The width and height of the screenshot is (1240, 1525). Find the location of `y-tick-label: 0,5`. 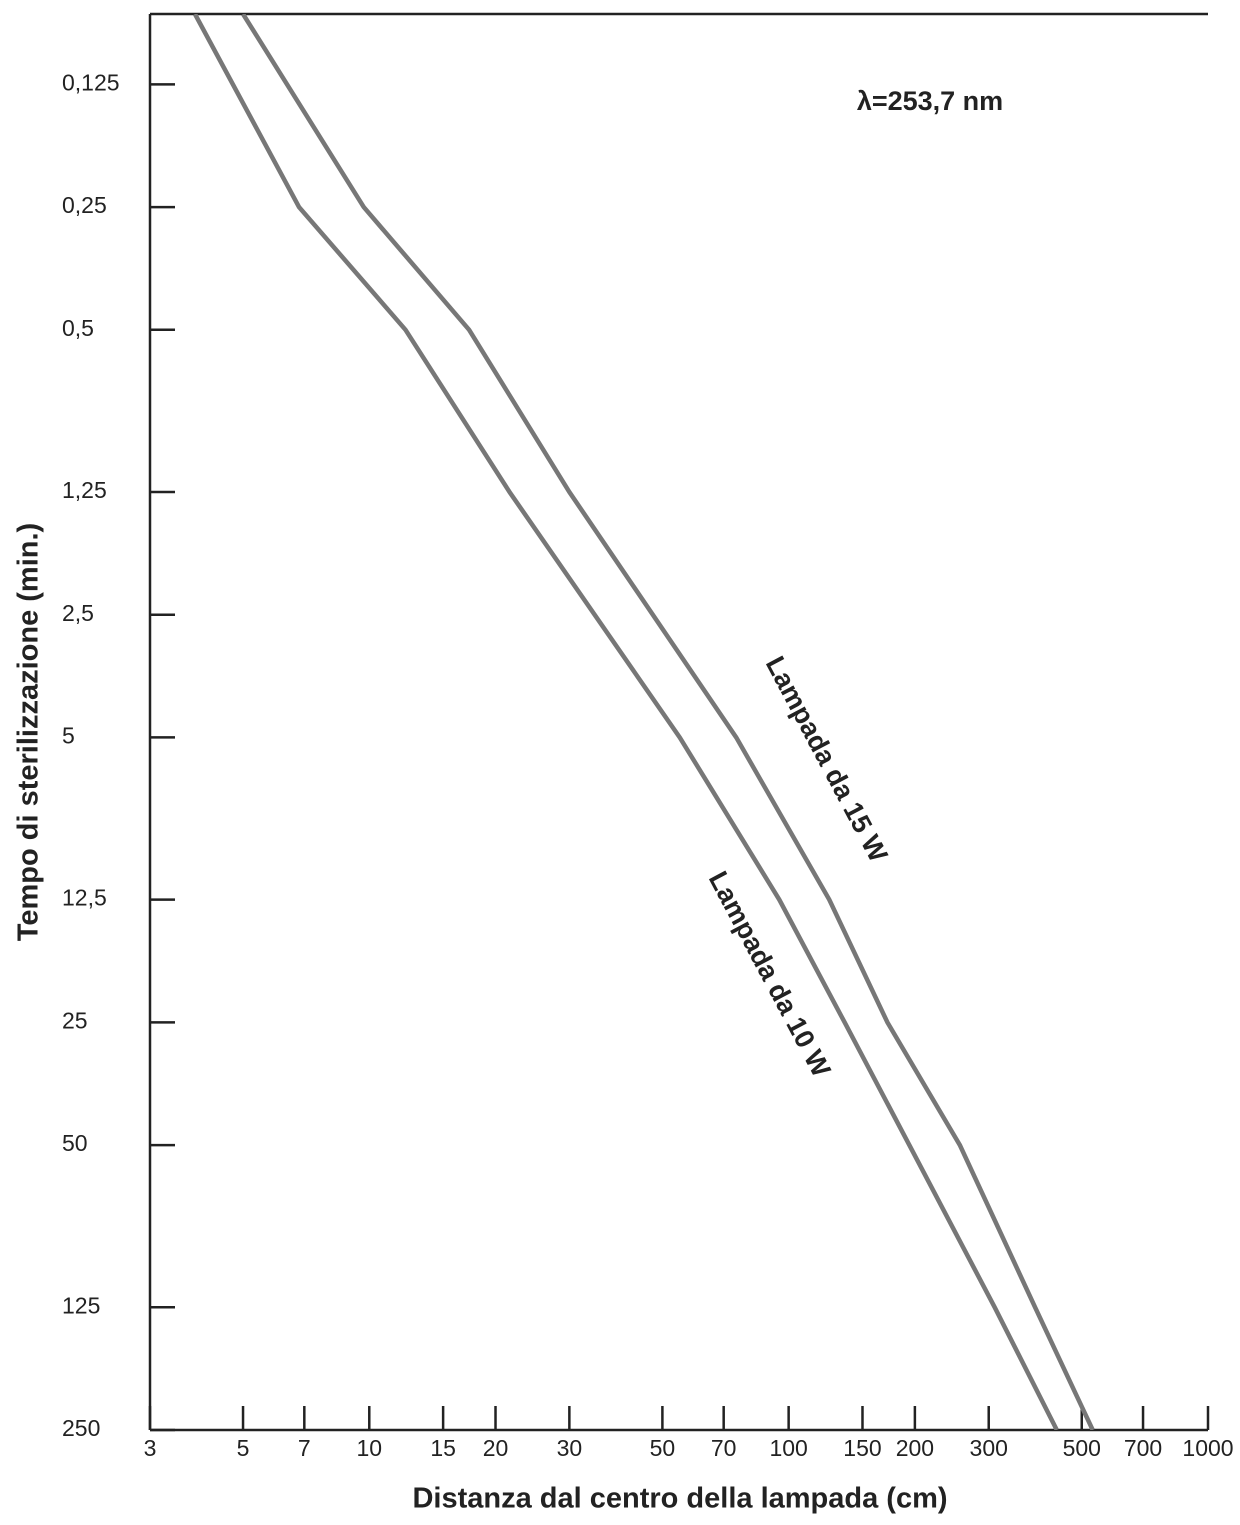

y-tick-label: 0,5 is located at coordinates (78, 328).